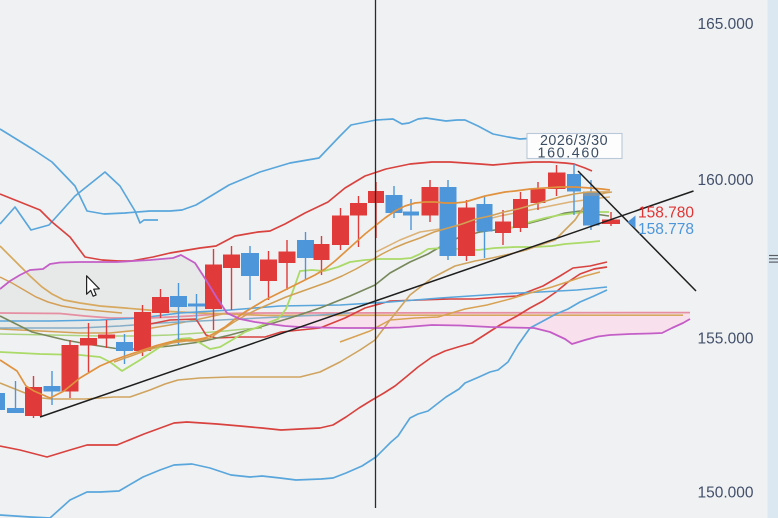  Describe the element at coordinates (569, 153) in the screenshot. I see `svg-text: 160.460` at that location.